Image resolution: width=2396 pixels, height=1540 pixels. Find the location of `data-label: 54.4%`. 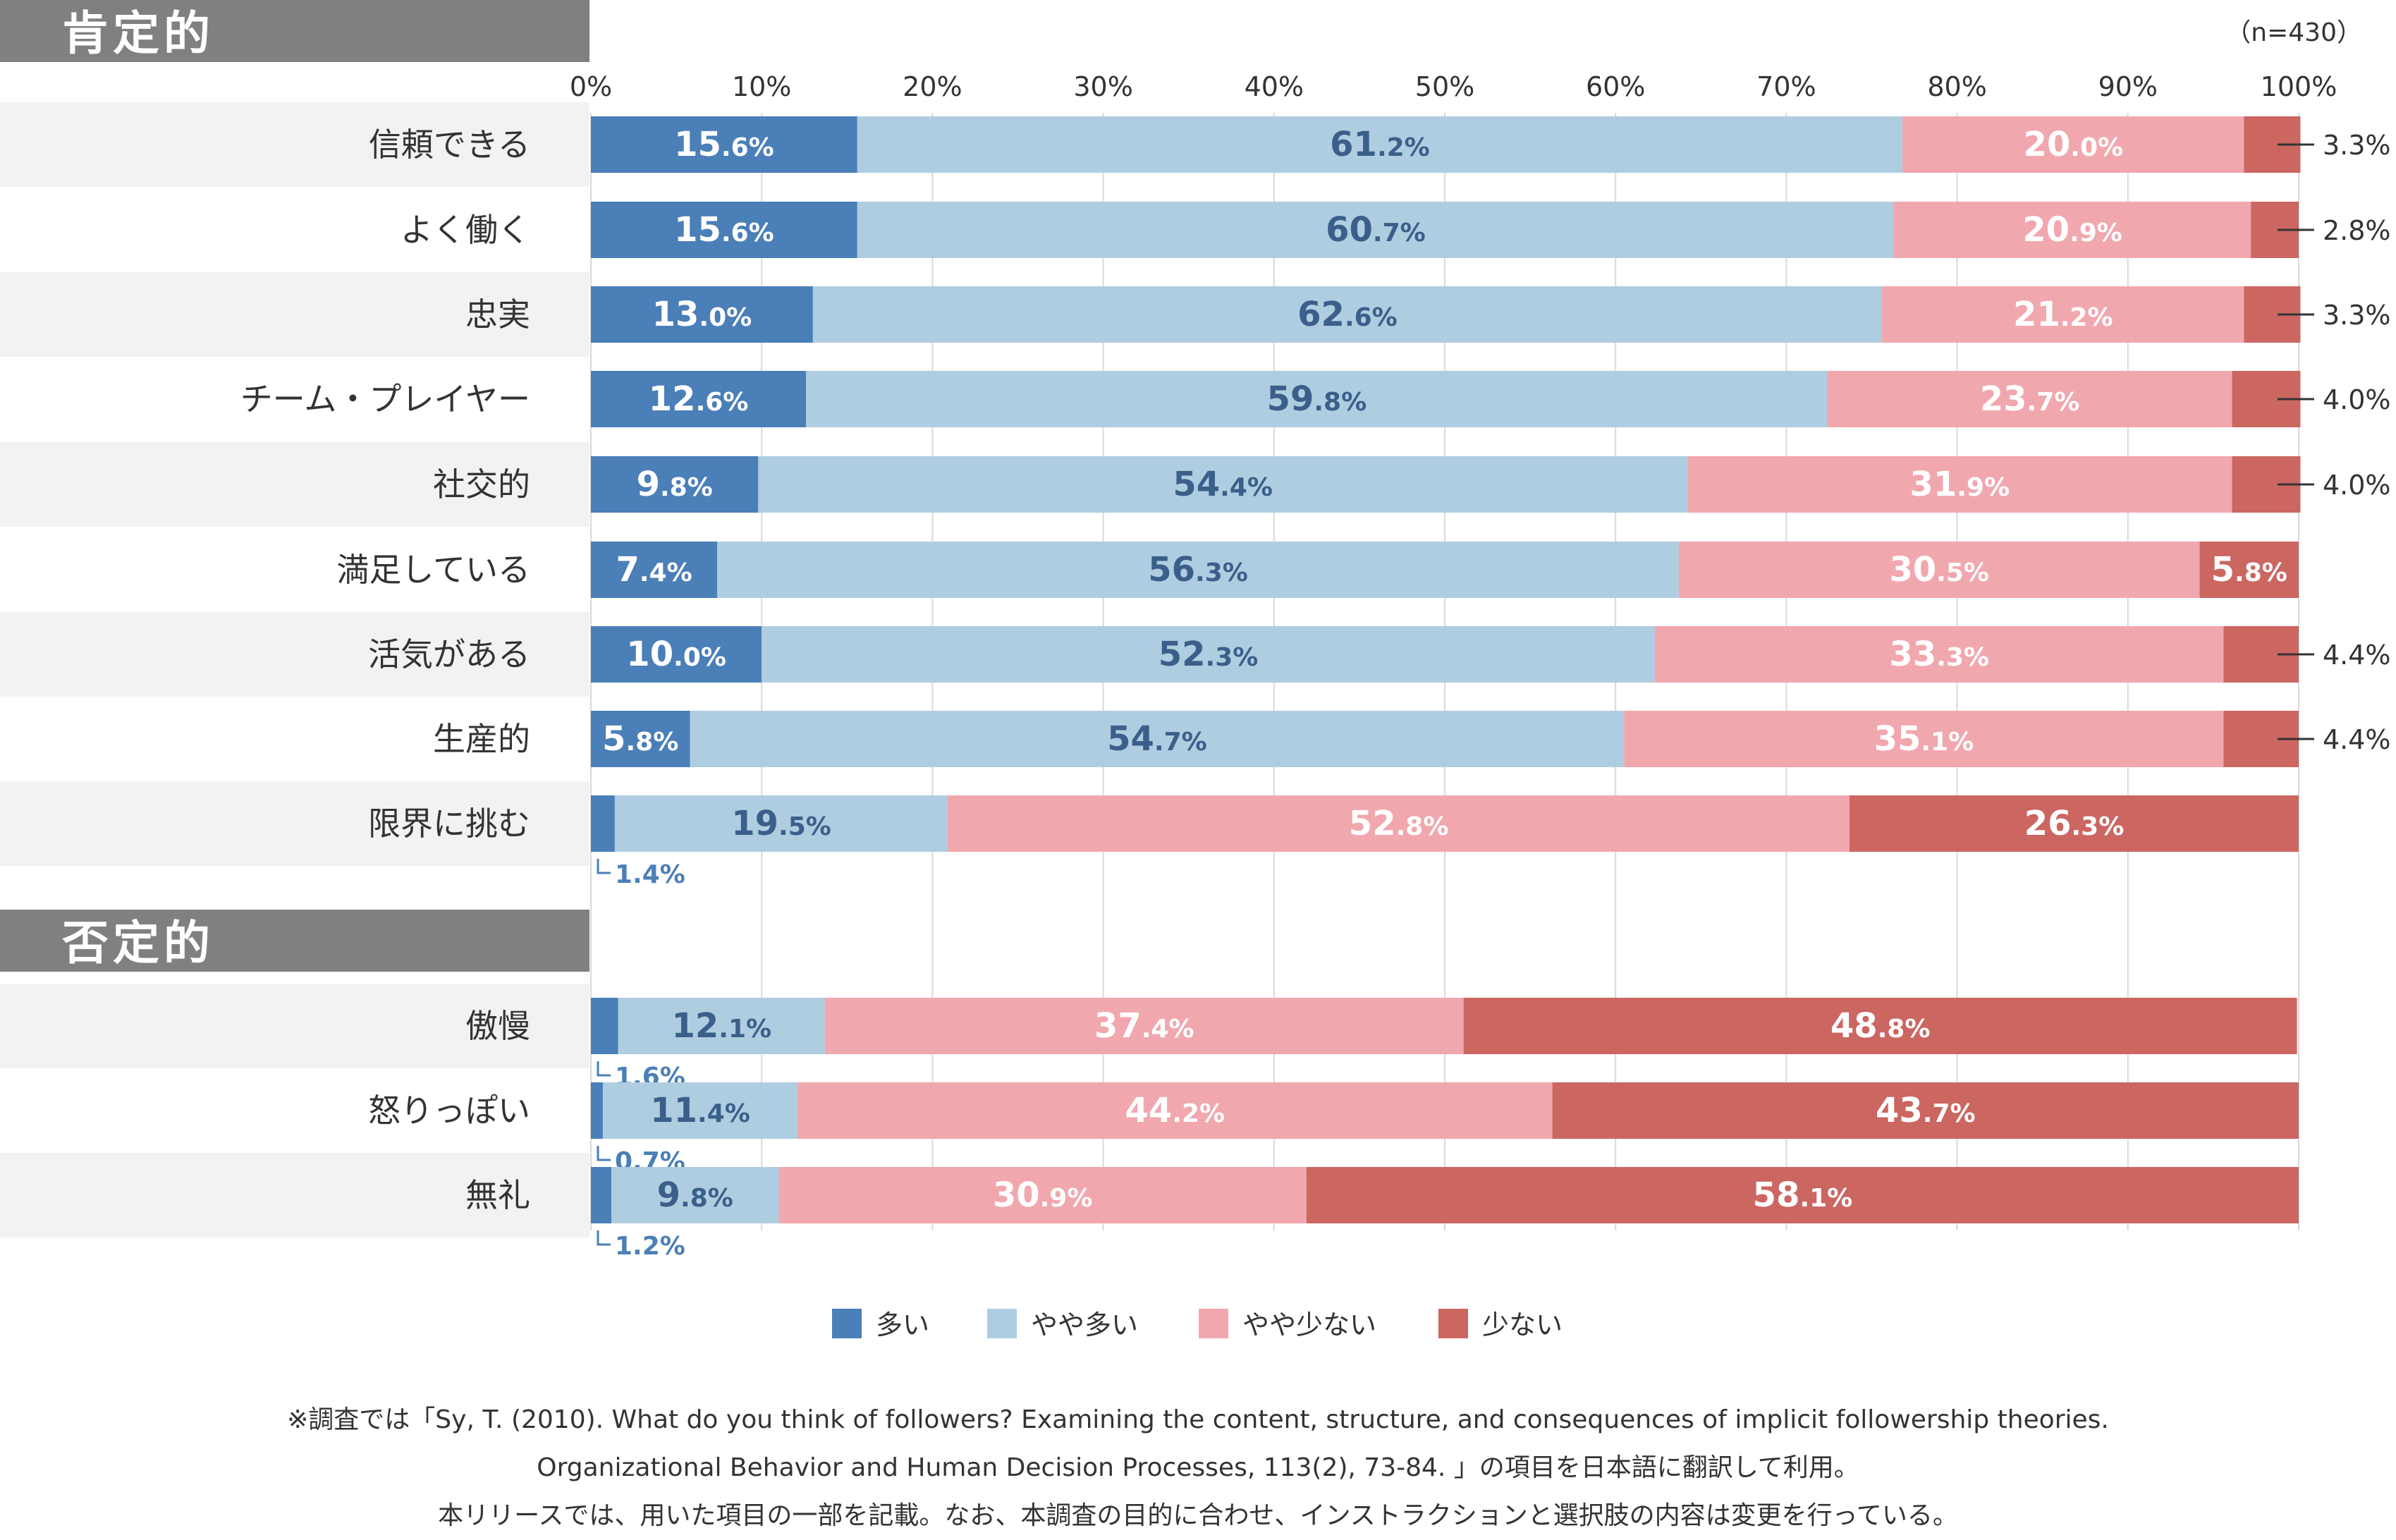

data-label: 54.4% is located at coordinates (1223, 485).